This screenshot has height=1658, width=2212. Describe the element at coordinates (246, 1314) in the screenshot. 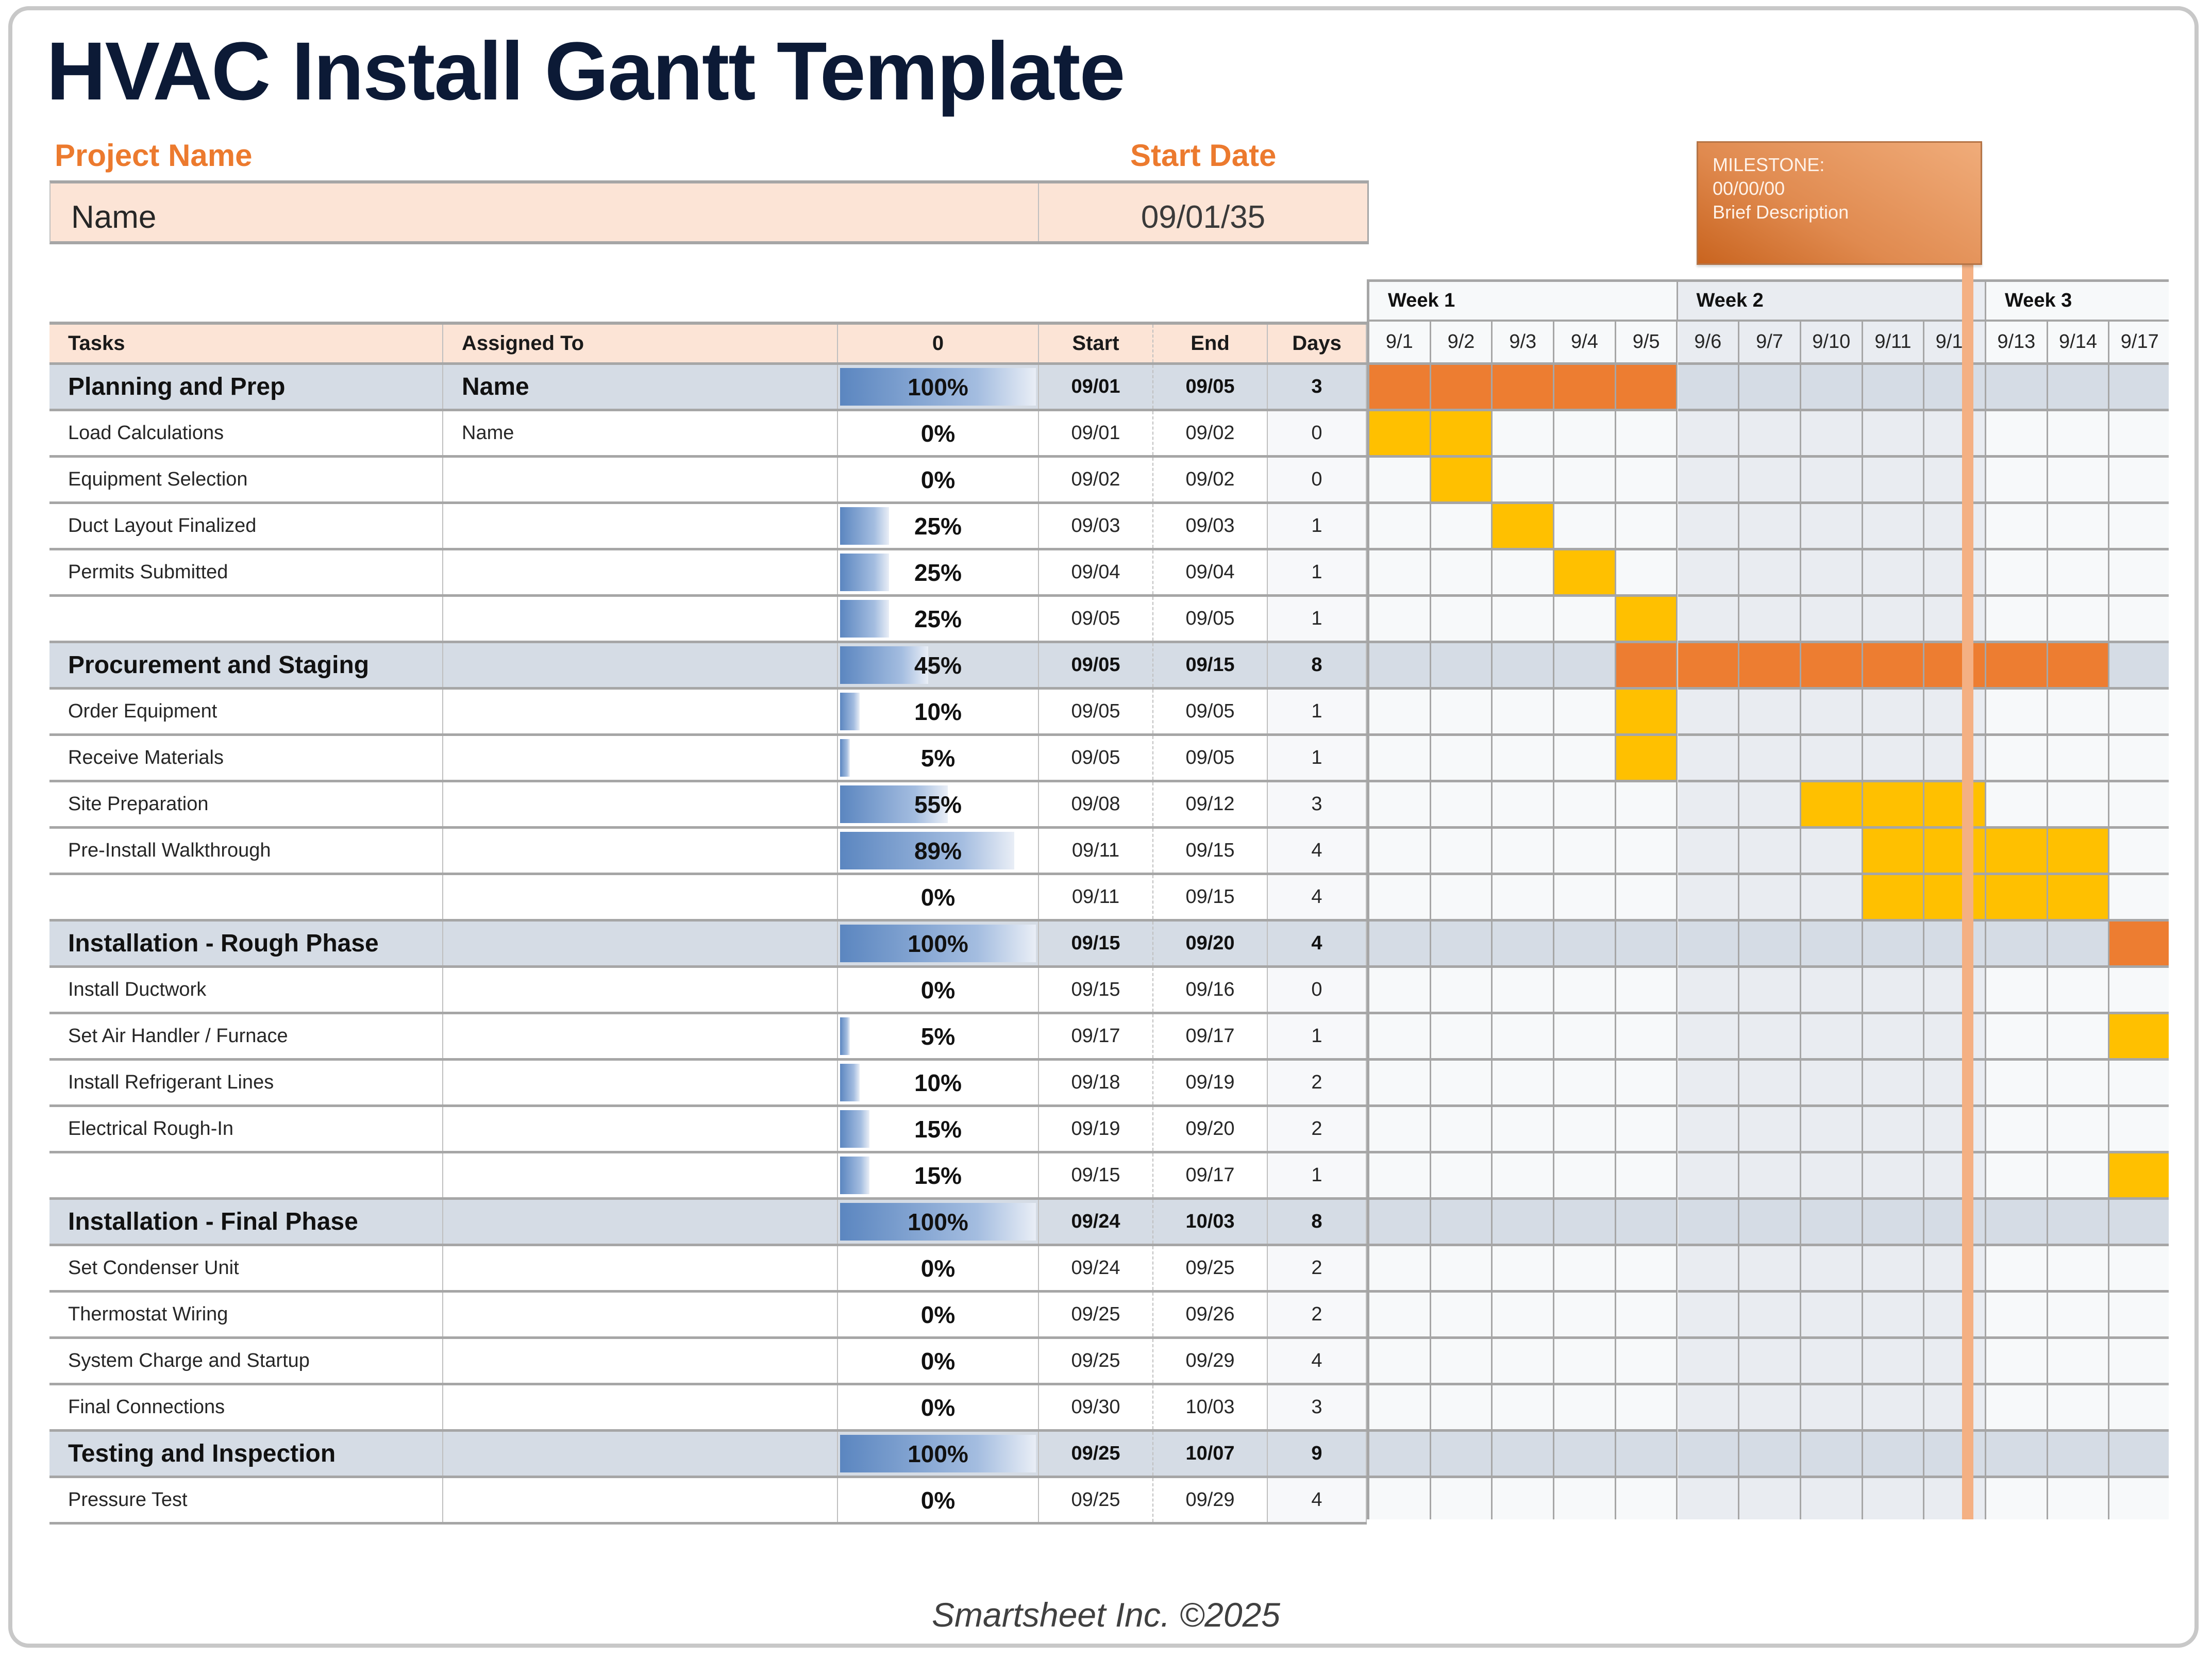

I see `task-name-cell: Thermostat Wiring` at that location.